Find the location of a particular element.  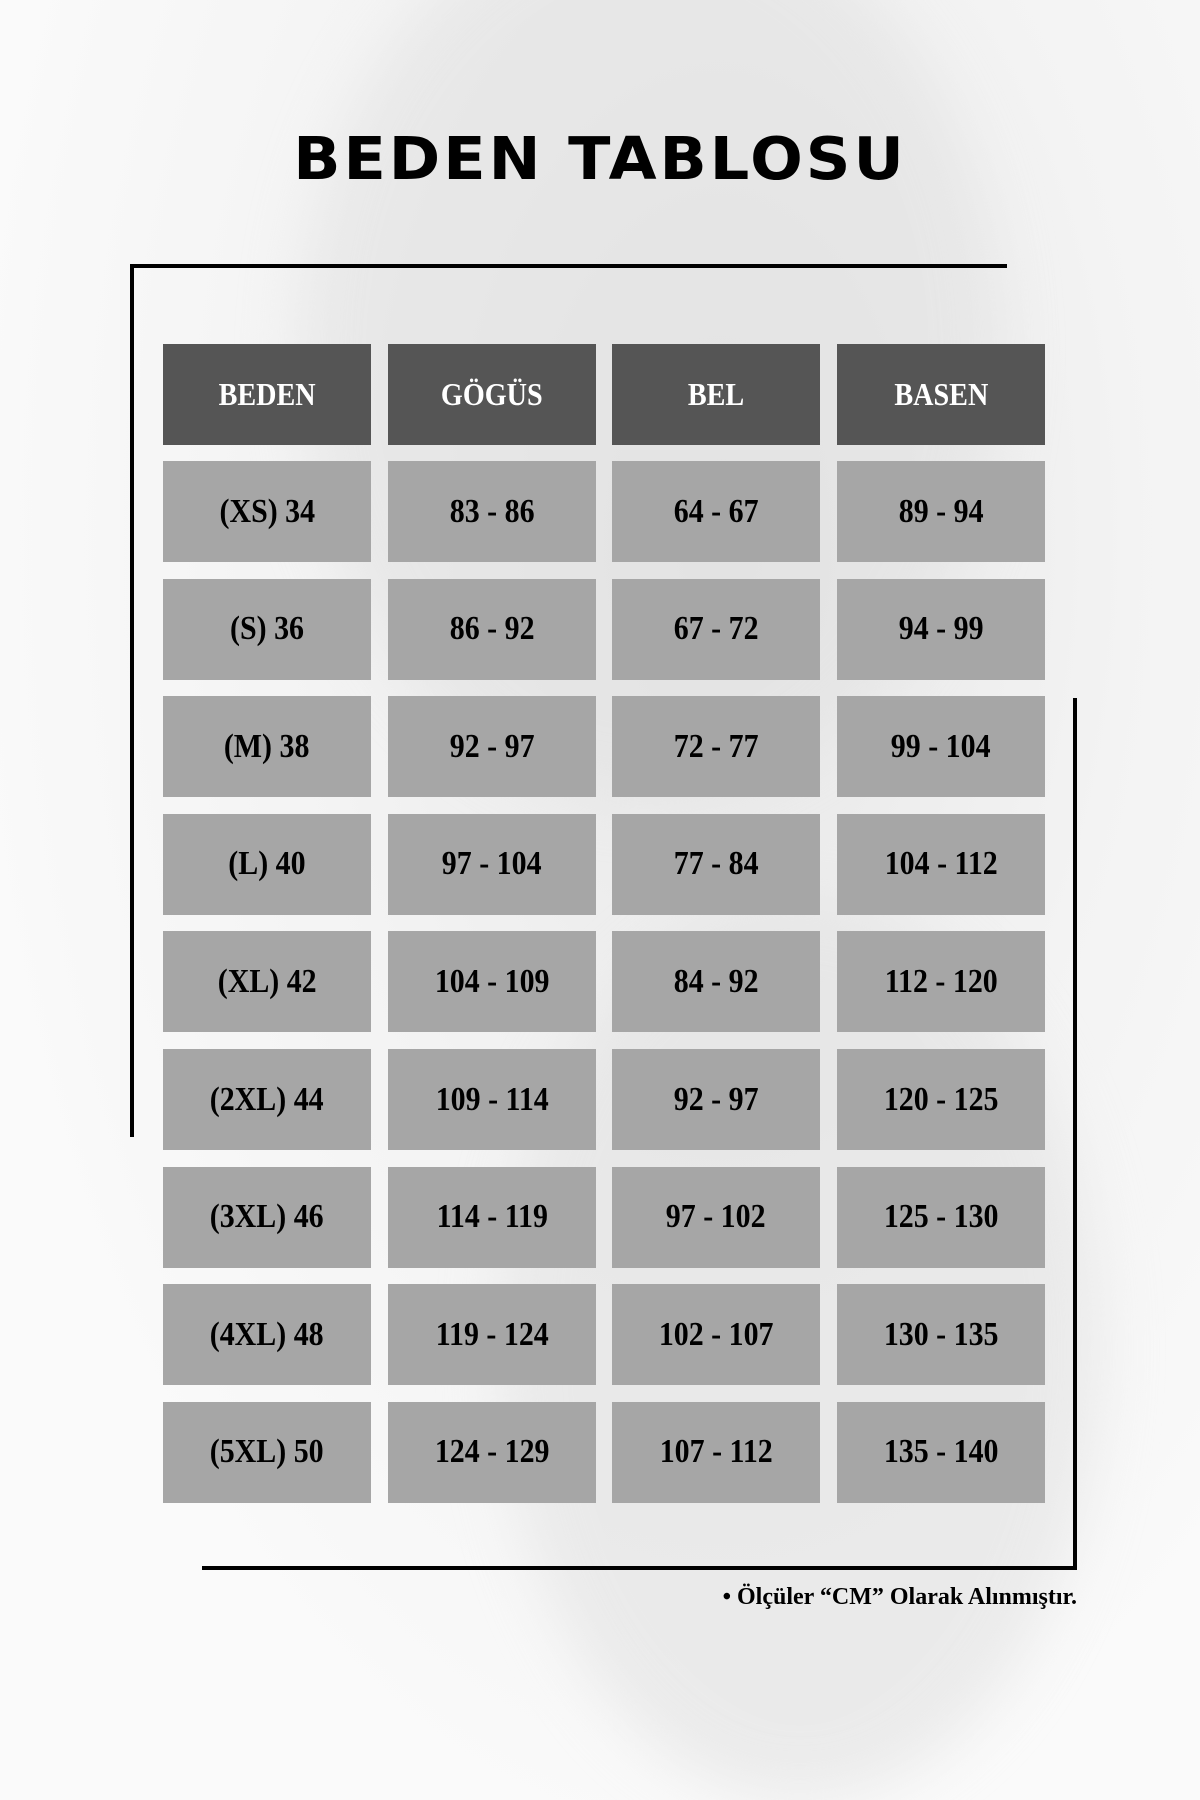

cell-bel: 77 - 84 is located at coordinates (716, 864).